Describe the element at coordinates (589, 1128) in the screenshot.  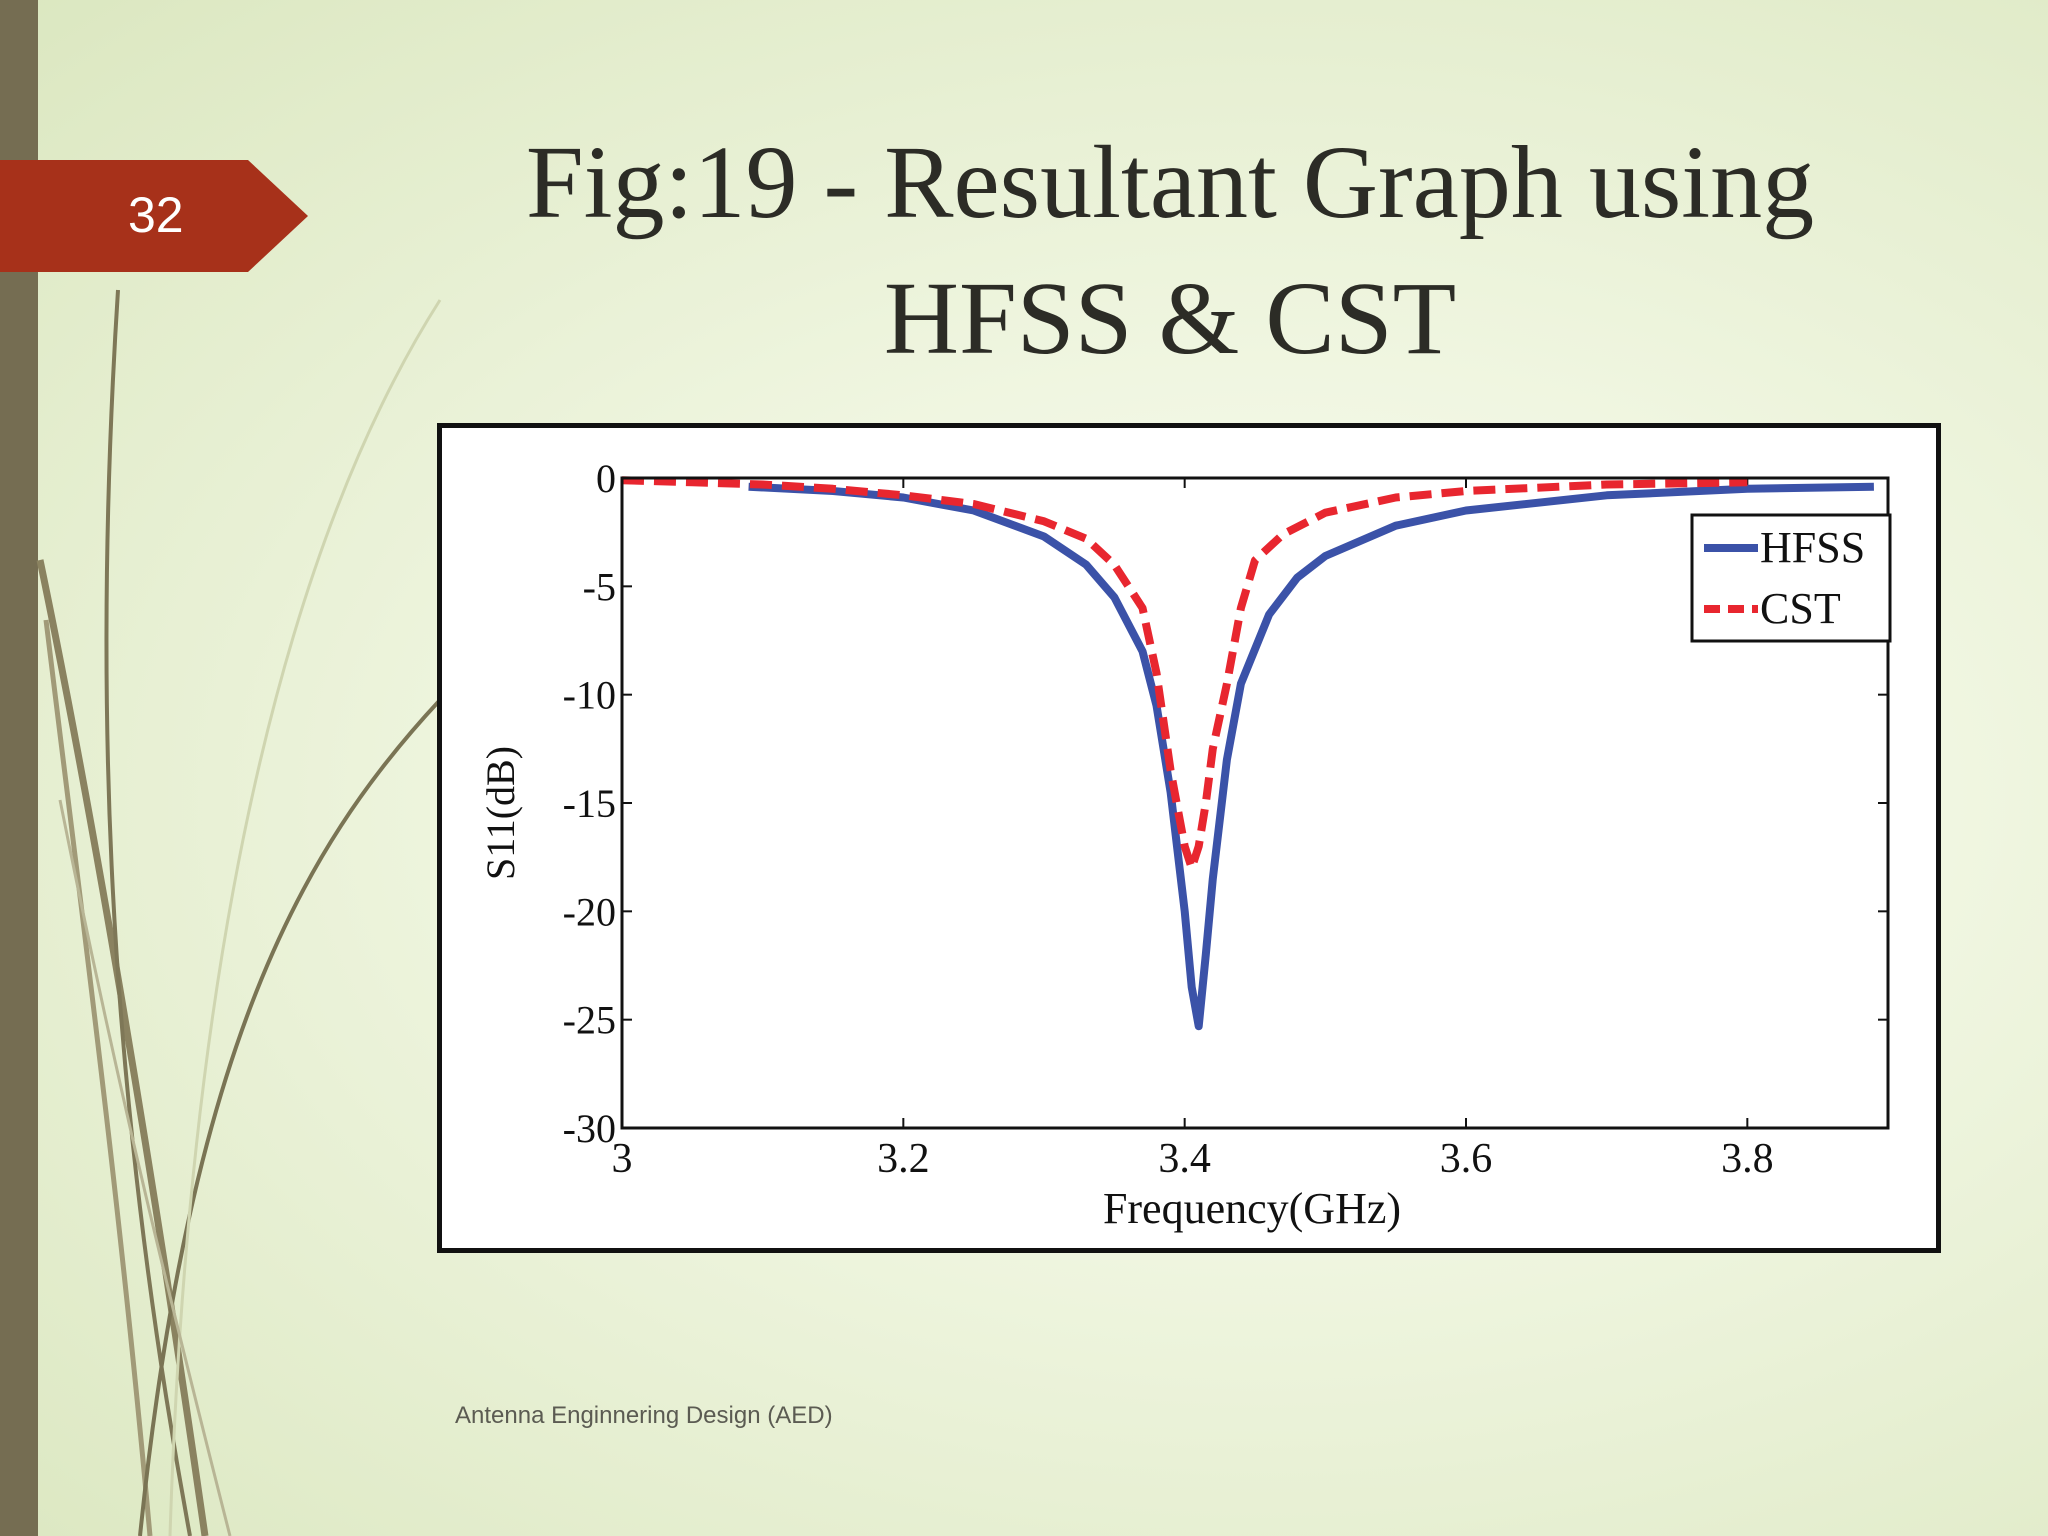
I see `y-tick-label: -30` at that location.